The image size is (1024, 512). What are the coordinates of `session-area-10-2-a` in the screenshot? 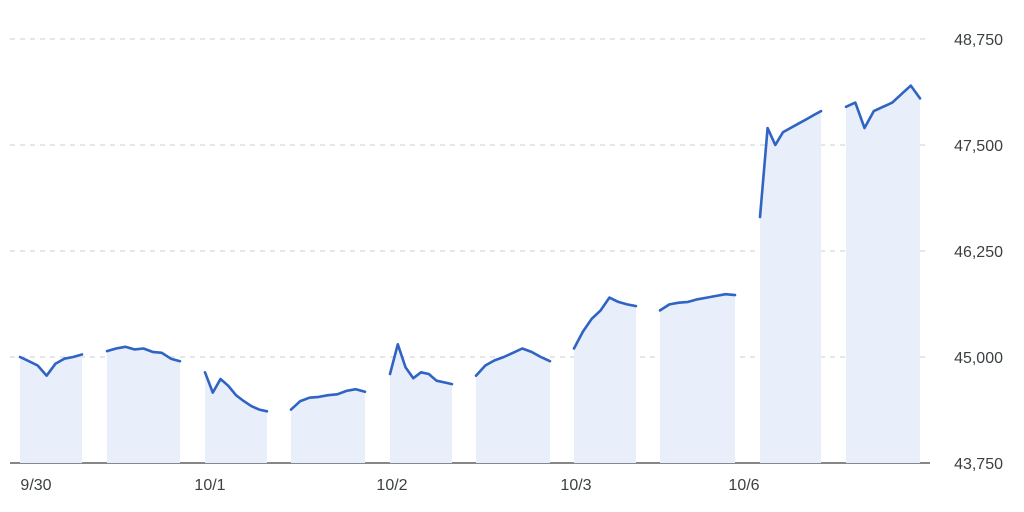 It's located at (421, 403).